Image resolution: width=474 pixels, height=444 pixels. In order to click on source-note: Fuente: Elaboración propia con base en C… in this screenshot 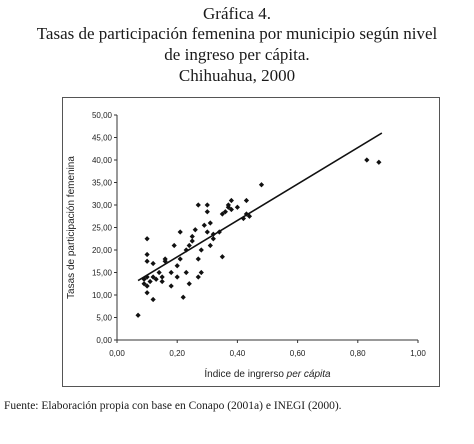, I will do `click(173, 406)`.